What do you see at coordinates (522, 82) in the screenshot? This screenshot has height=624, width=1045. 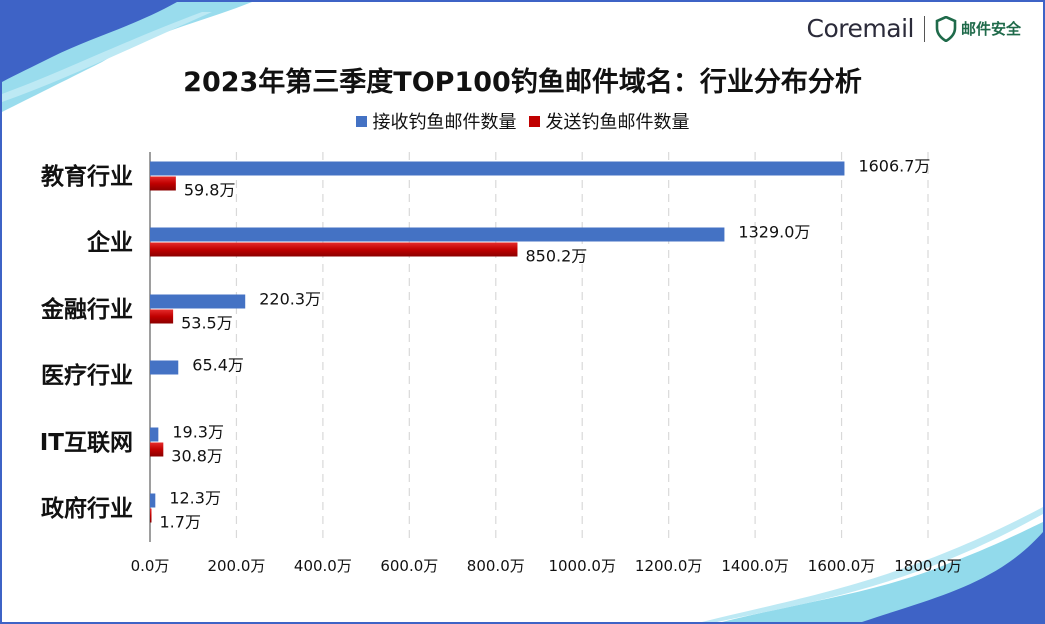 I see `chart-title: 2023年第三季度TOP100钓鱼邮件域名：行业分布分析` at bounding box center [522, 82].